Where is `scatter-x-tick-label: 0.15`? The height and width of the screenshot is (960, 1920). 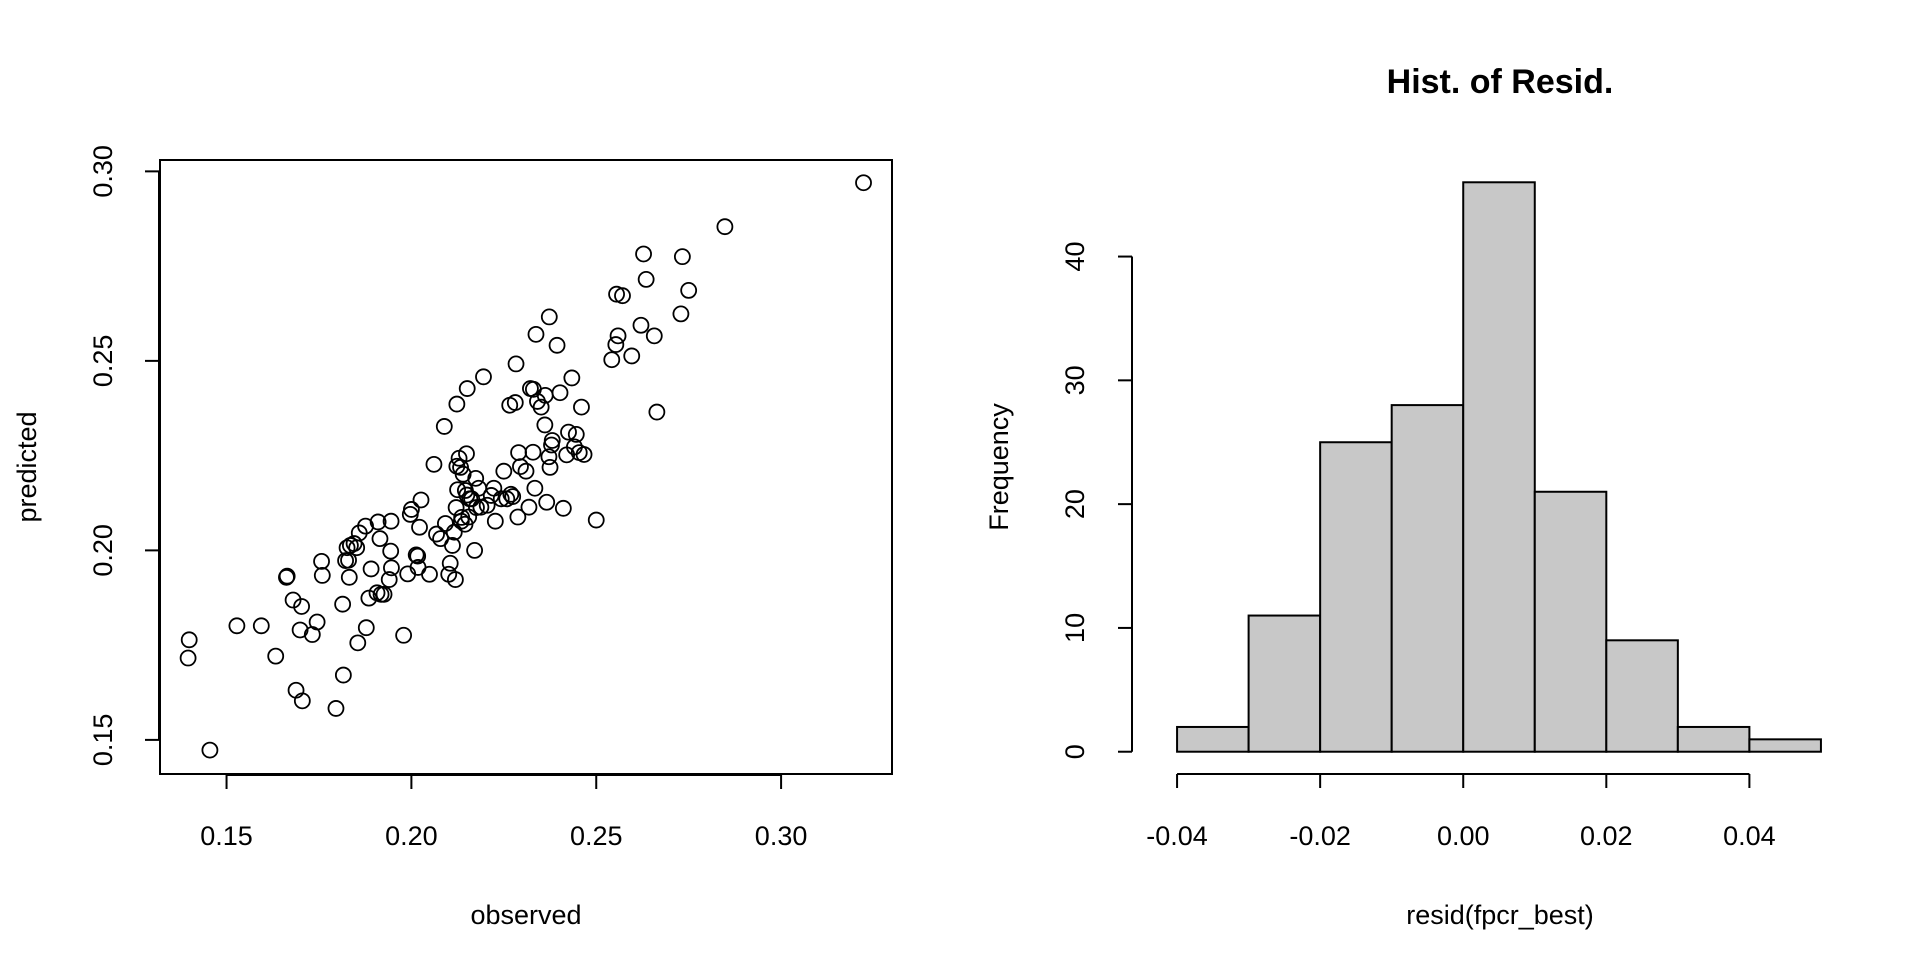 scatter-x-tick-label: 0.15 is located at coordinates (226, 836).